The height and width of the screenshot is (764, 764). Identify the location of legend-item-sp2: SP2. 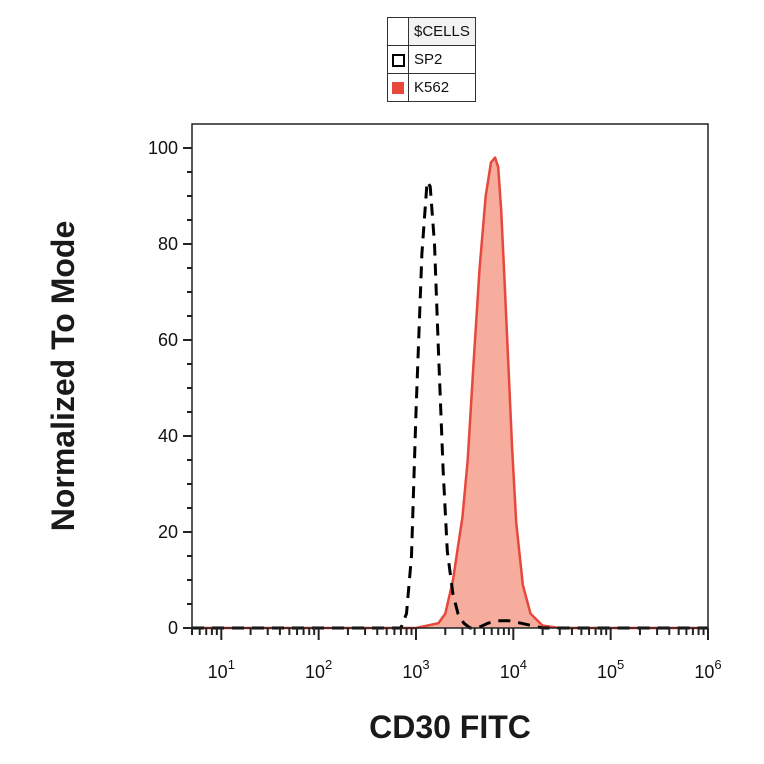
(431, 59).